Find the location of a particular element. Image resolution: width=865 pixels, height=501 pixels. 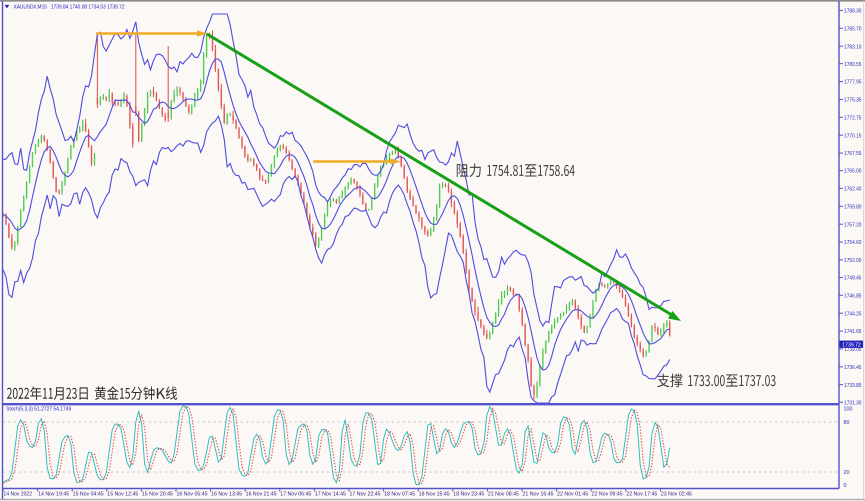

svg-text: 14 Nov 2022 is located at coordinates (18, 494).